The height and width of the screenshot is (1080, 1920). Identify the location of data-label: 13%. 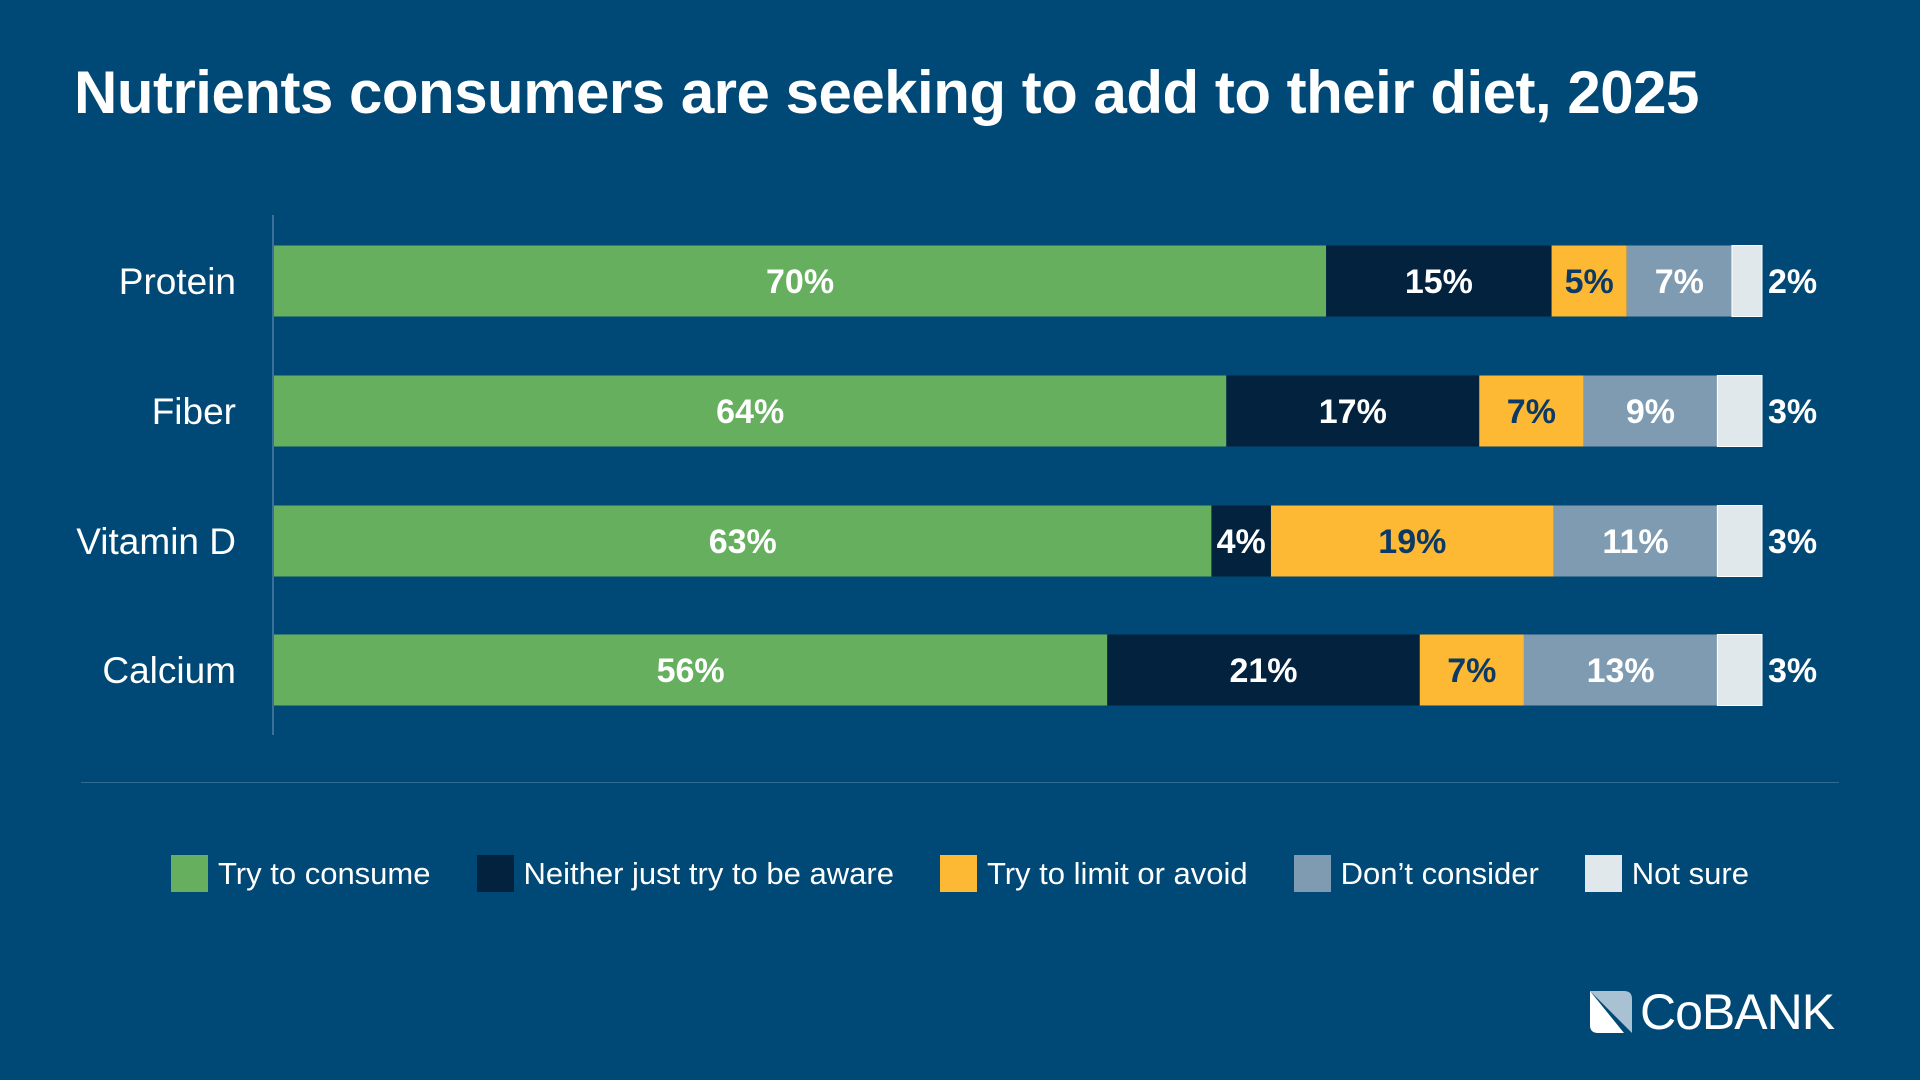
(1621, 671).